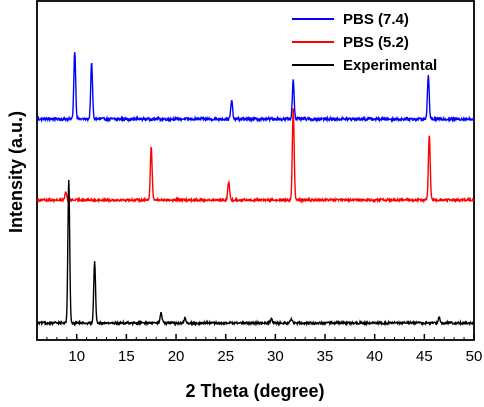  Describe the element at coordinates (126, 356) in the screenshot. I see `x-tick-label: 15` at that location.